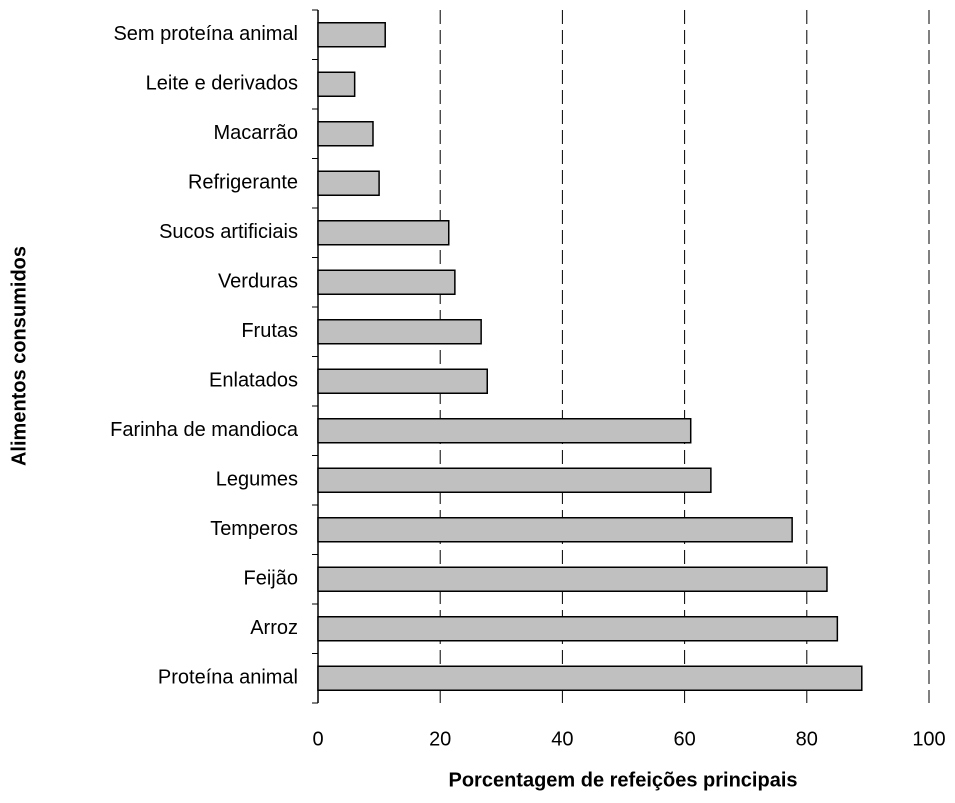 The width and height of the screenshot is (955, 803). What do you see at coordinates (928, 739) in the screenshot?
I see `x-tick-label: 100` at bounding box center [928, 739].